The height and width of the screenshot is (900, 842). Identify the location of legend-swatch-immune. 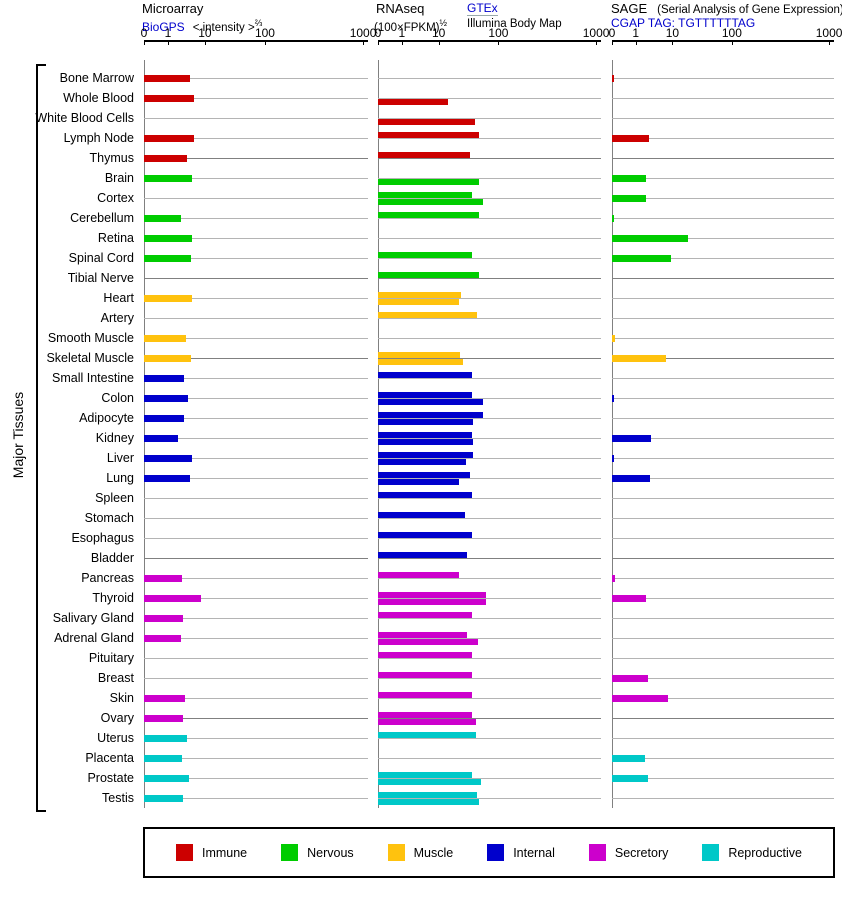
(184, 852).